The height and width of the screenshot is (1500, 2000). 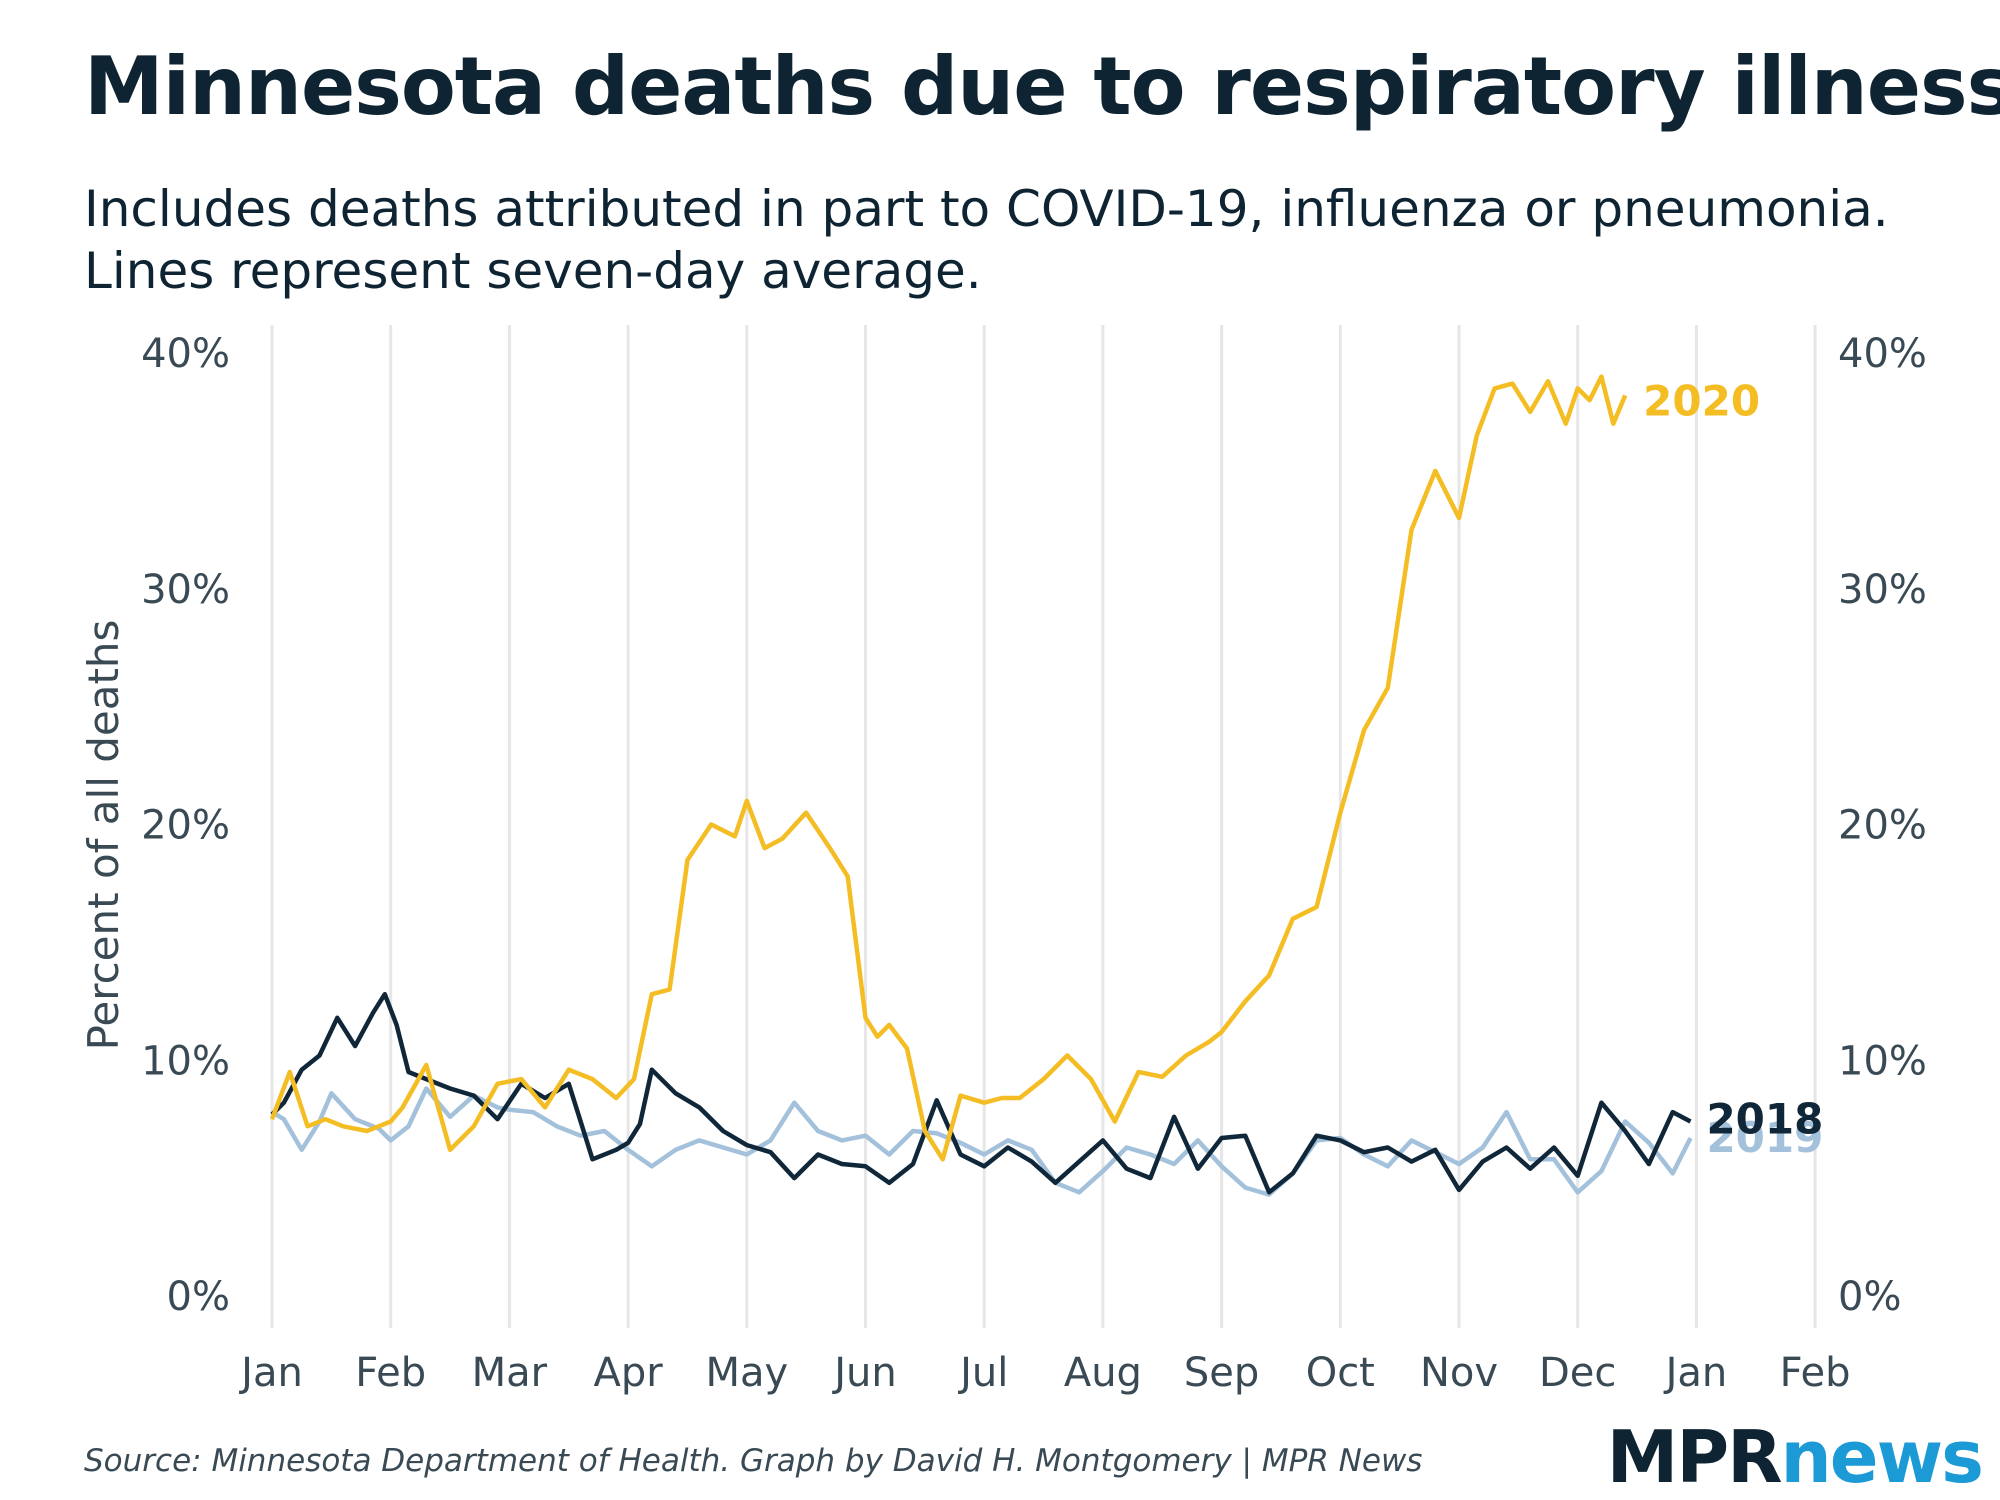 What do you see at coordinates (1882, 354) in the screenshot?
I see `y-tick-label-right: 40%` at bounding box center [1882, 354].